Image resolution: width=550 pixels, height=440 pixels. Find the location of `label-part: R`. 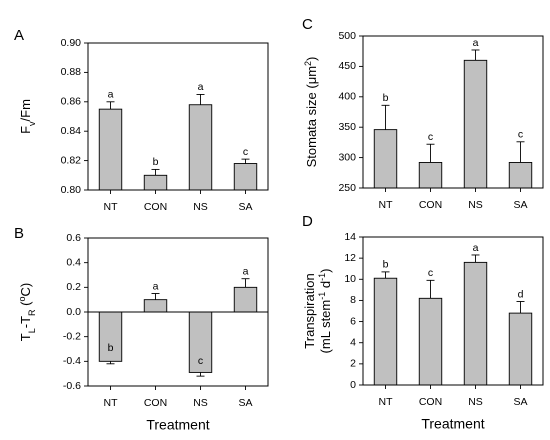

label-part: R is located at coordinates (32, 312).